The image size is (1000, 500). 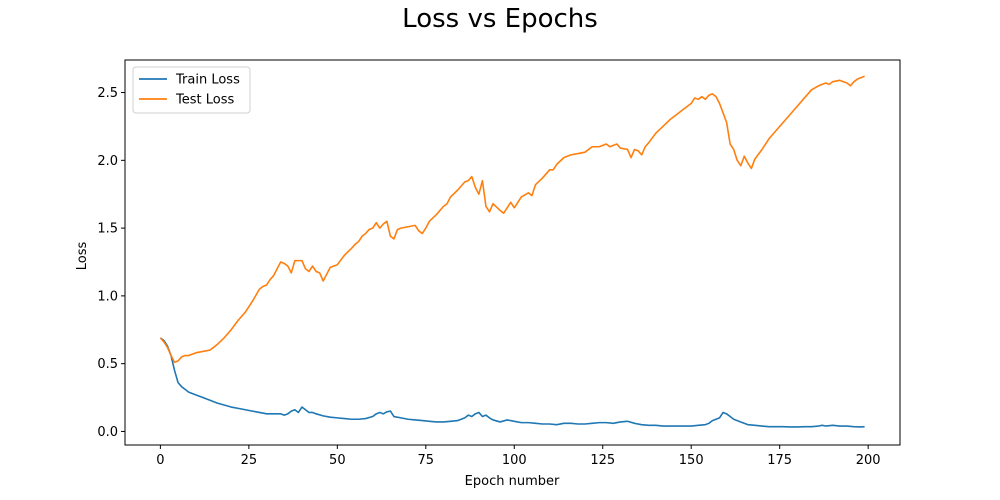 What do you see at coordinates (512, 481) in the screenshot?
I see `x-axis-label: Epoch number` at bounding box center [512, 481].